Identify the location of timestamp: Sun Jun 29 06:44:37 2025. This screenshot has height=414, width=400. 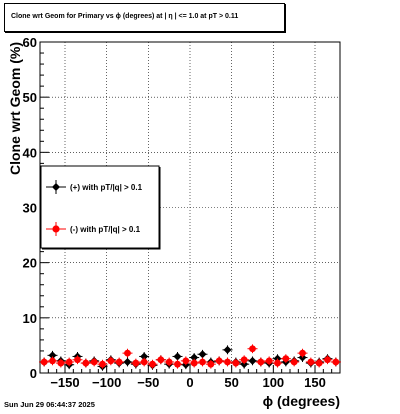
(49, 404).